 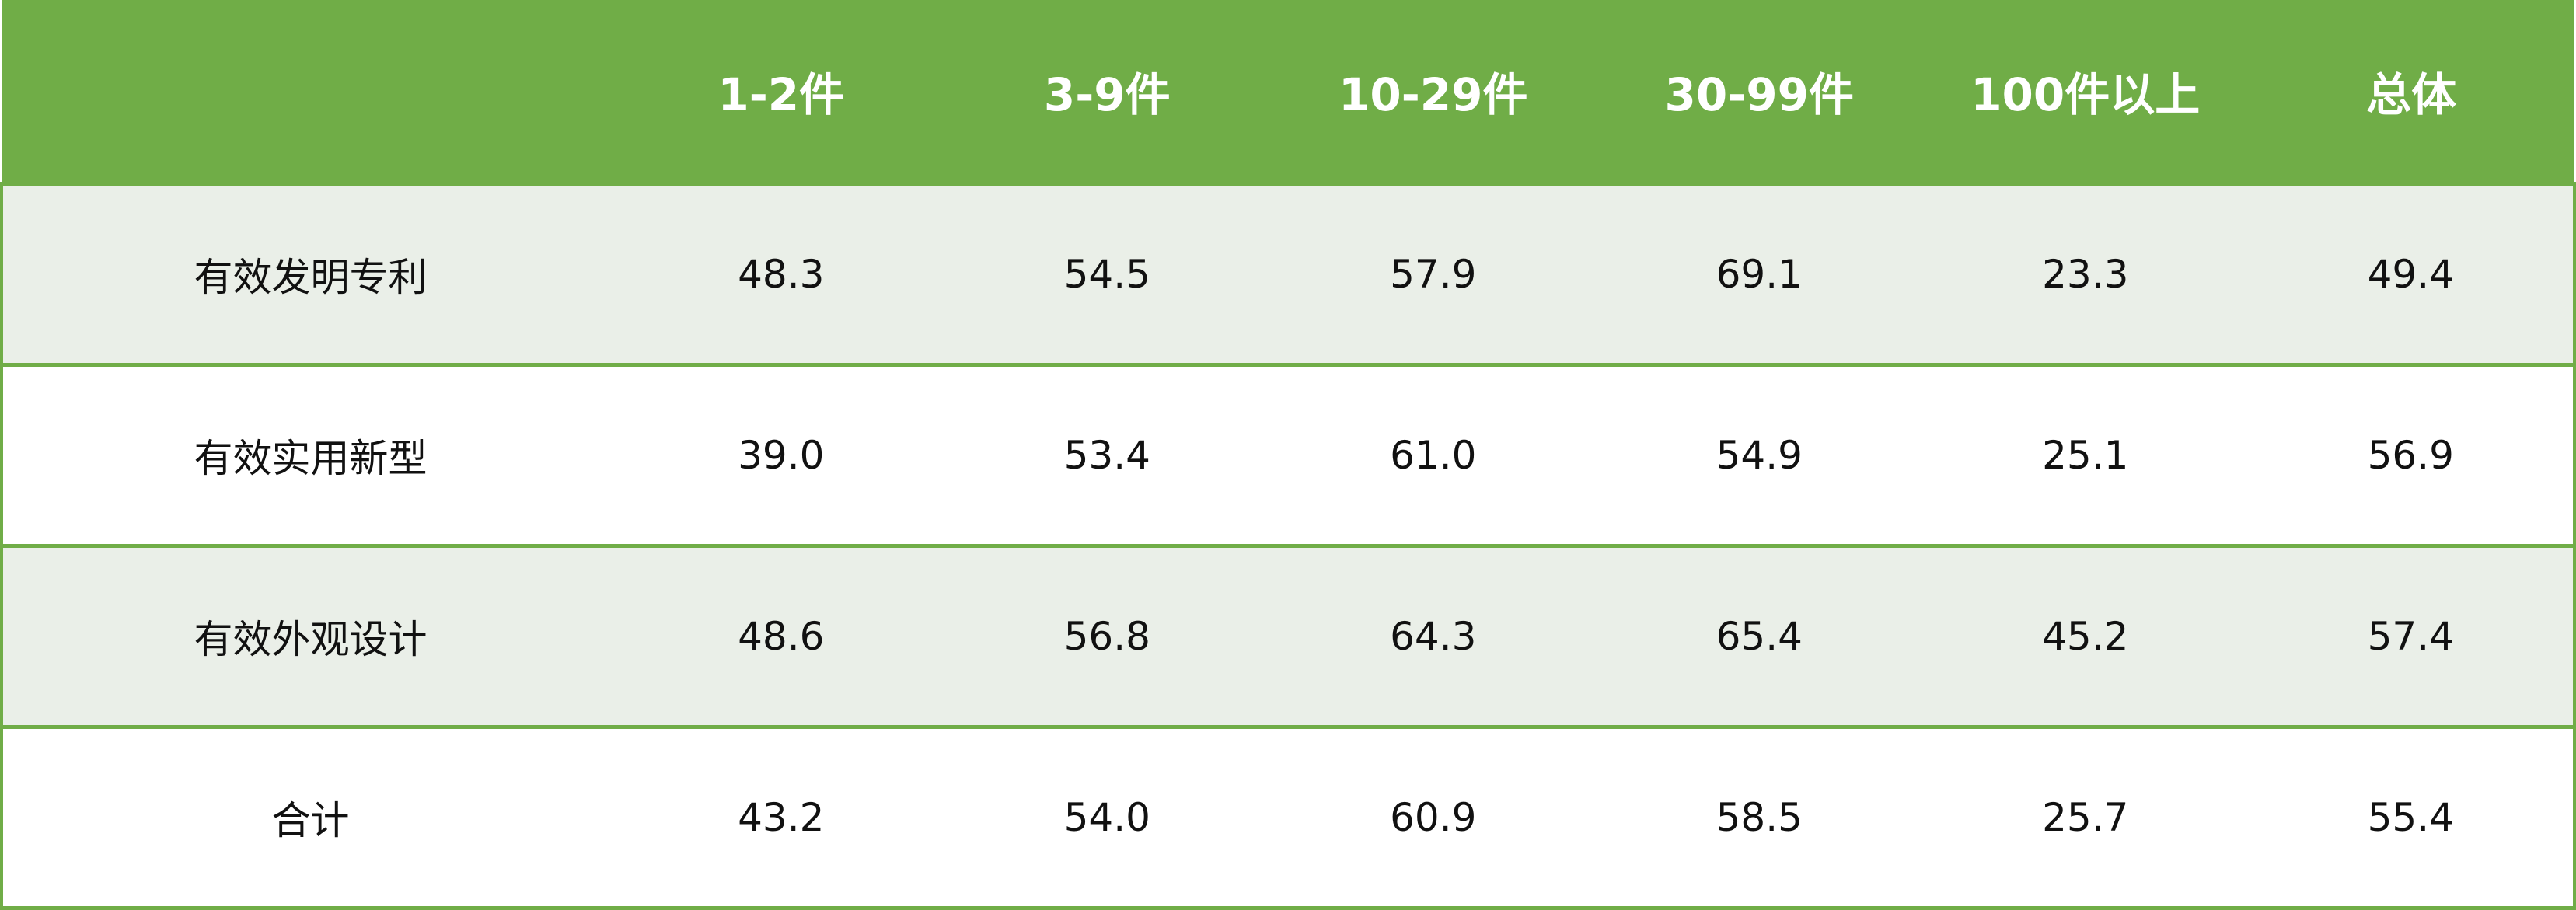 I want to click on header-cell-blank, so click(x=310, y=91).